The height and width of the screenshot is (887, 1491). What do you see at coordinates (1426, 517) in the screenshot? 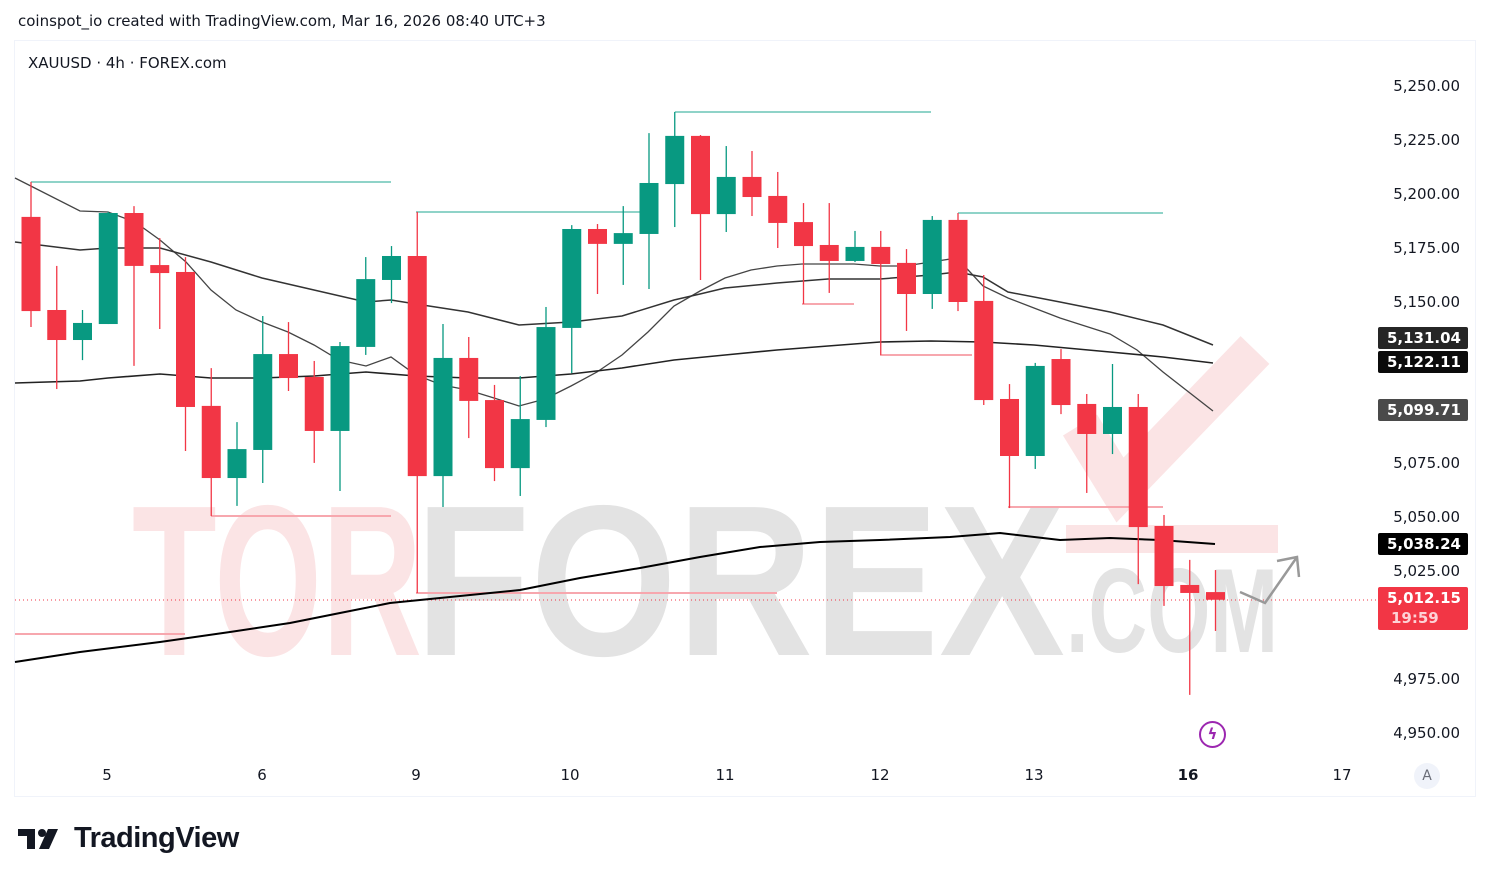
I see `price-tick: 5,050.00` at bounding box center [1426, 517].